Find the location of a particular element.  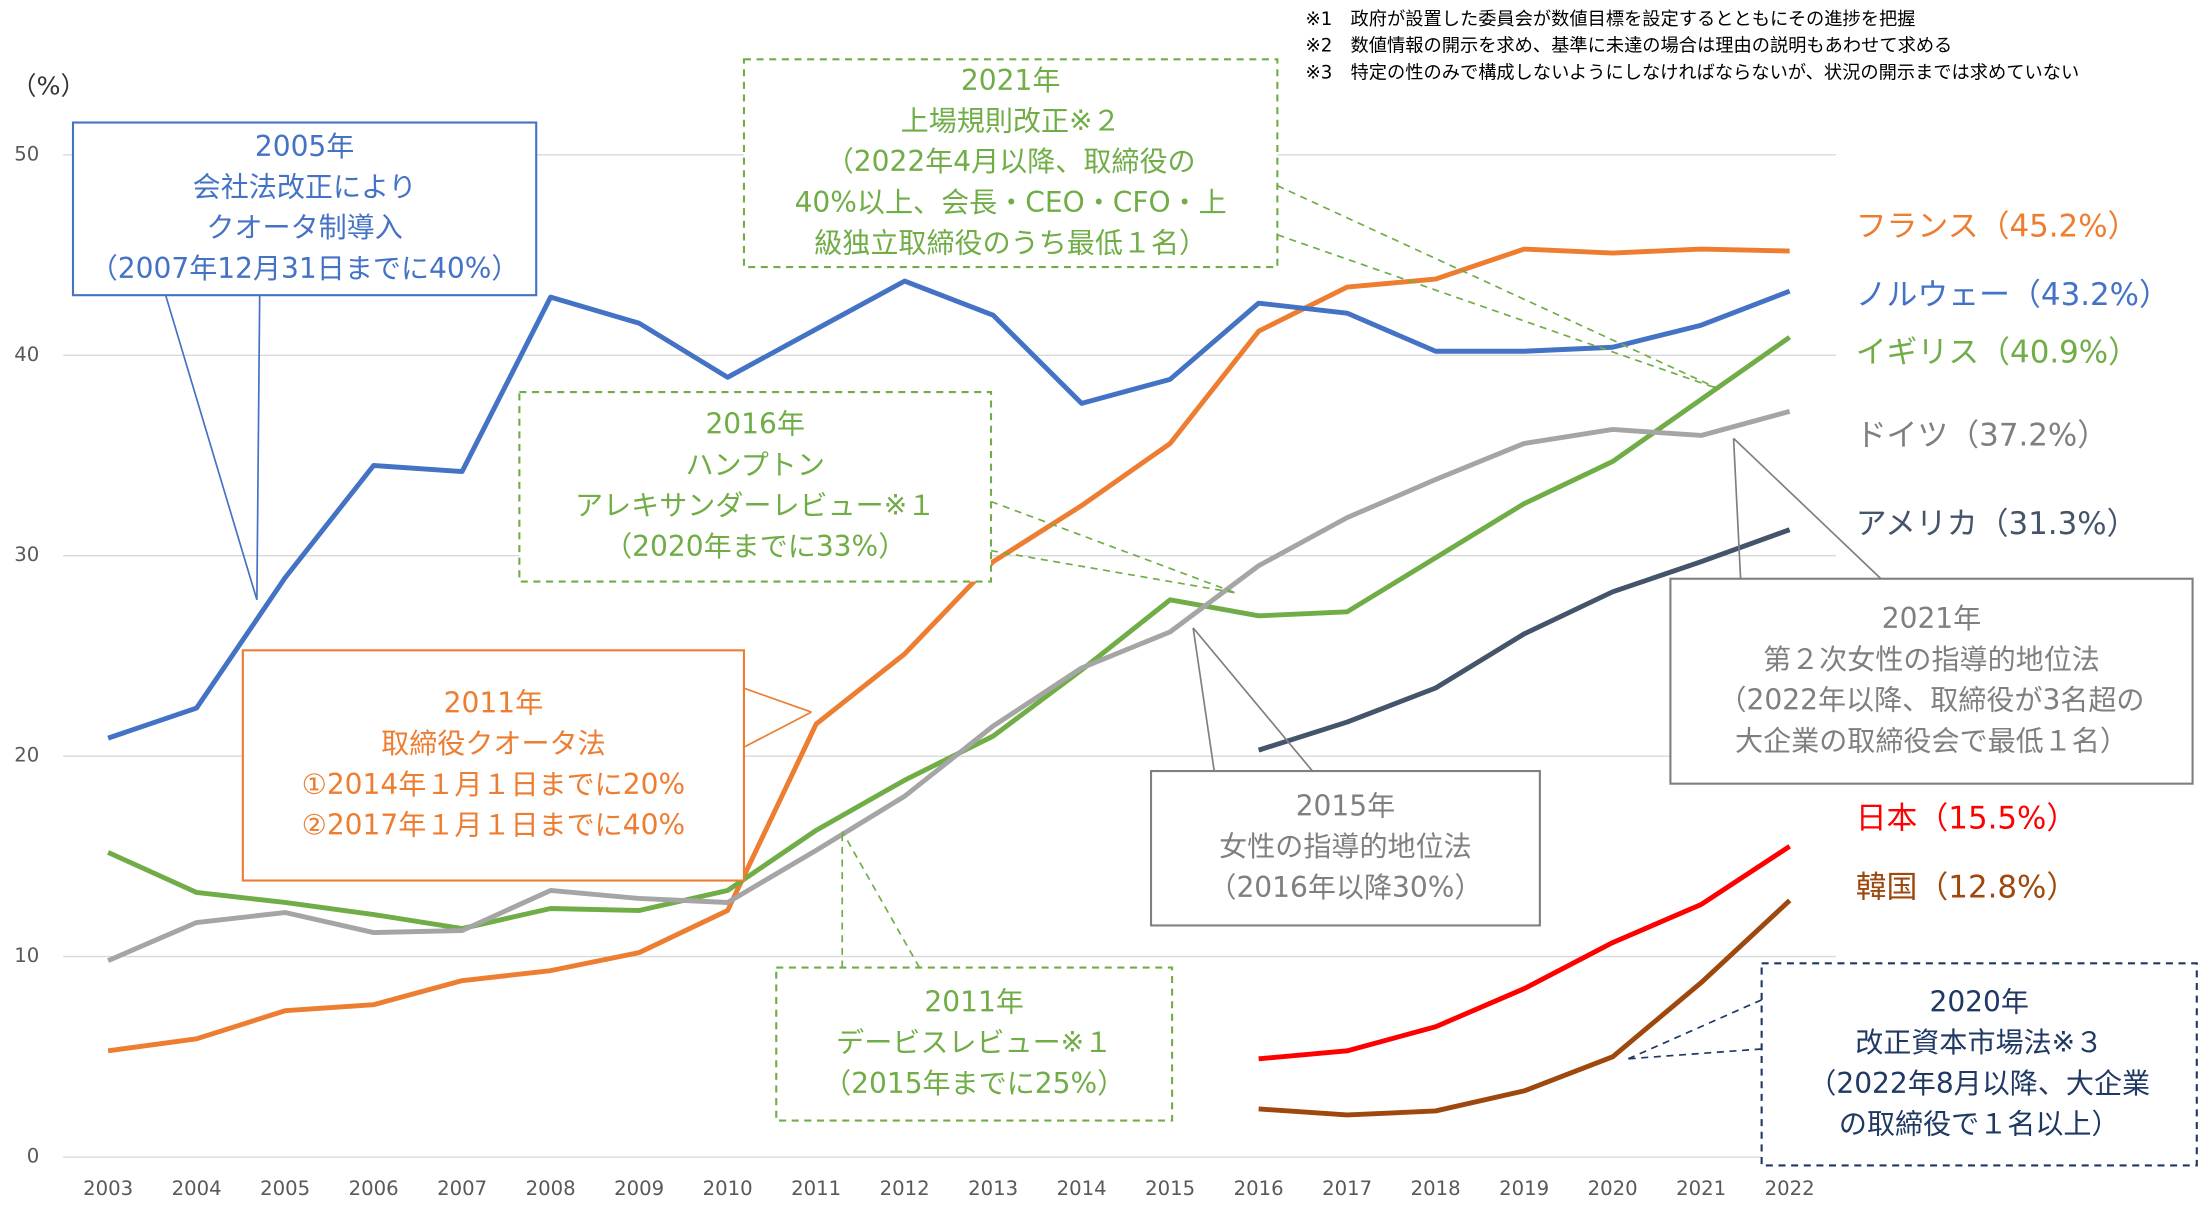

footnote: ※1 政府が設置した委員会が数値目標を設定するとともにその進捗を把握 is located at coordinates (1610, 19).